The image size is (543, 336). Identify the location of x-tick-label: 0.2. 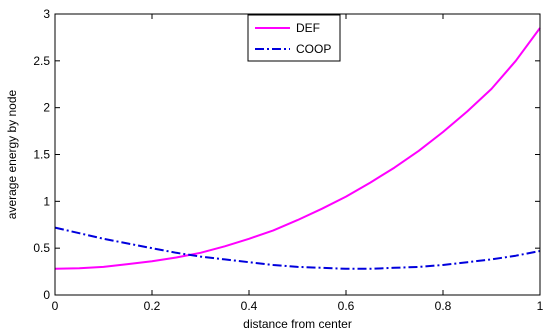
(152, 306).